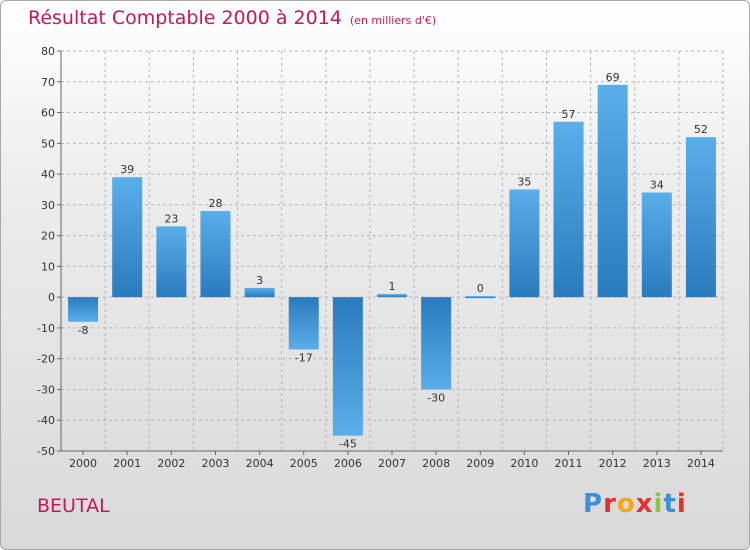 Image resolution: width=750 pixels, height=550 pixels. I want to click on bar-2000, so click(83, 309).